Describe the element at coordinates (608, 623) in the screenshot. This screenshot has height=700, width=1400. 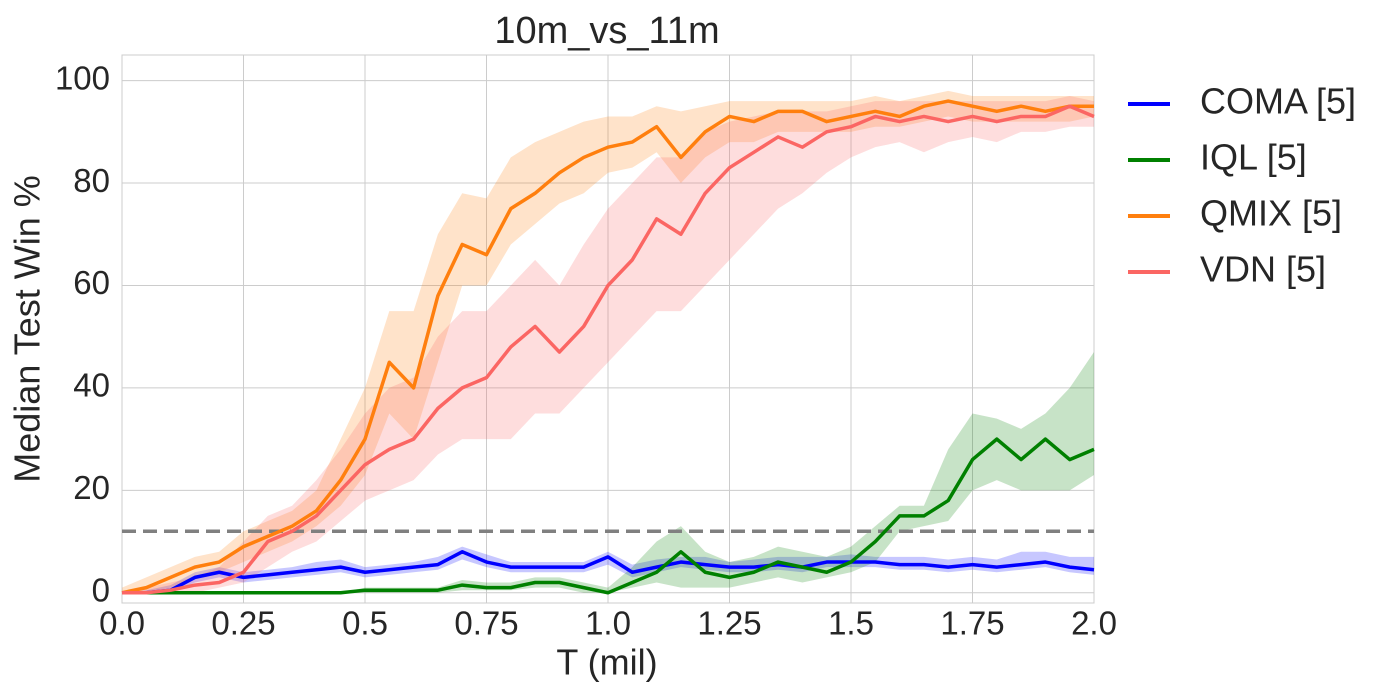
I see `x-tick-label: 1.0` at that location.